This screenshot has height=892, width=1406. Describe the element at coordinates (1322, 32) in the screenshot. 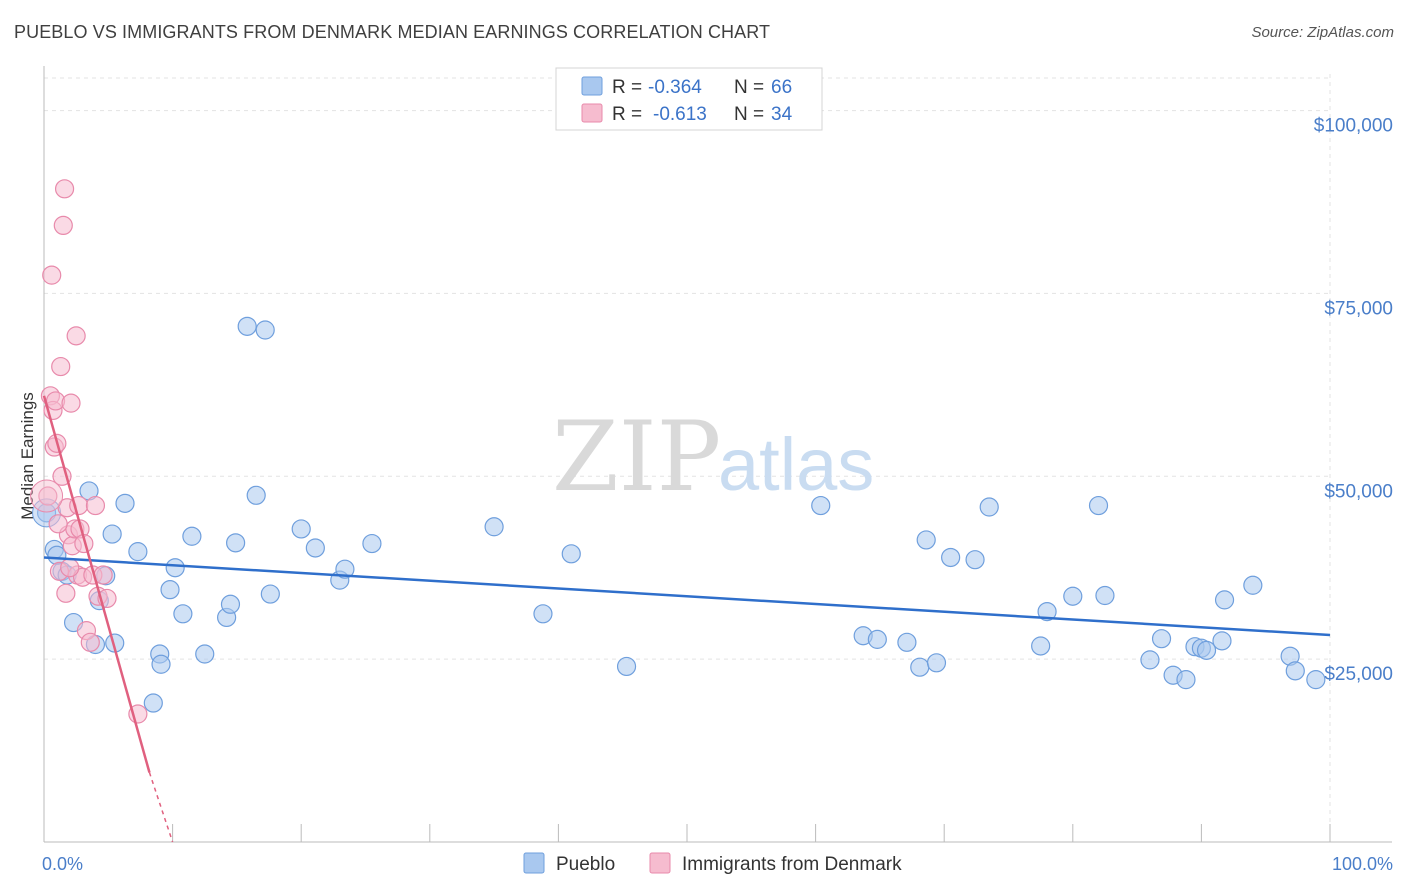

I see `chart-source: Source: ZipAtlas.com` at that location.